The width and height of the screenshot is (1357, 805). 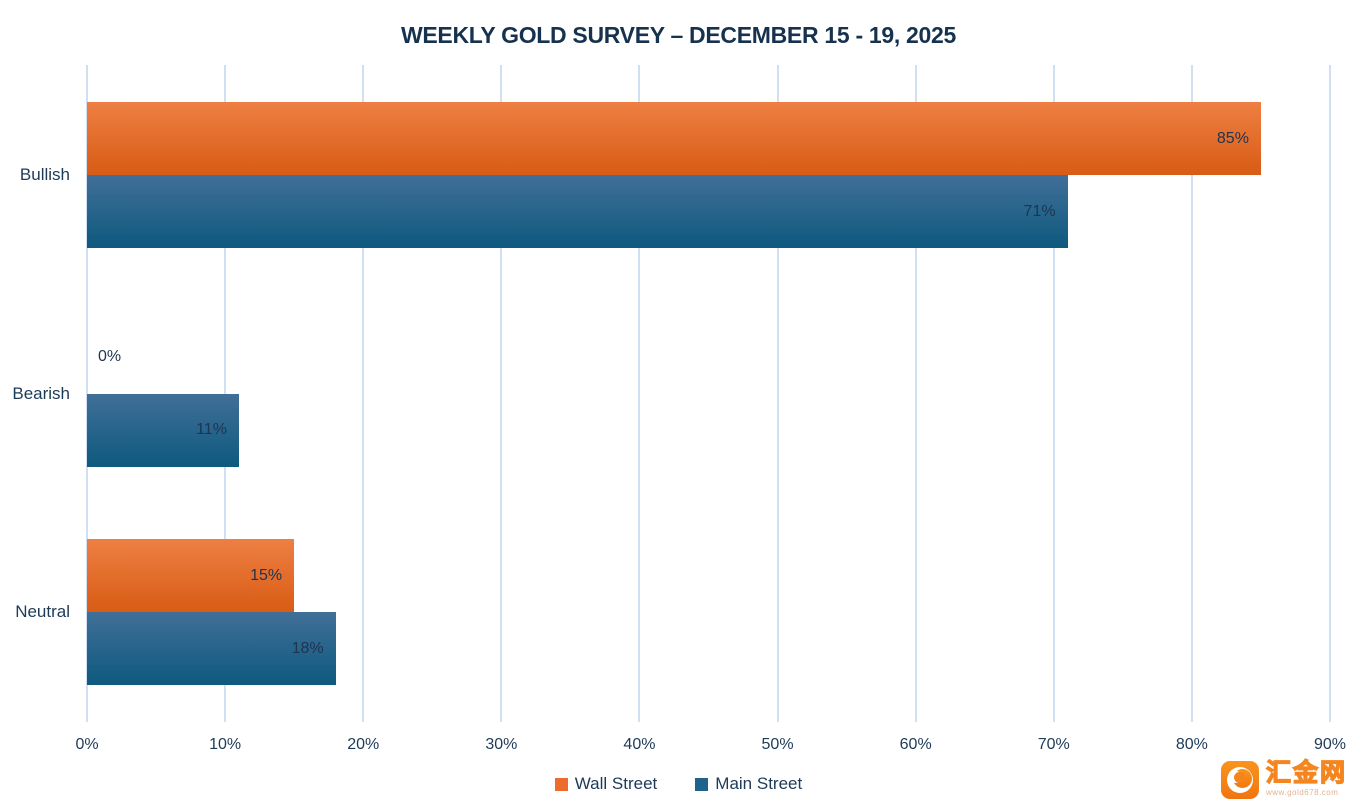 What do you see at coordinates (87, 744) in the screenshot?
I see `x-tick-label-0: 0%` at bounding box center [87, 744].